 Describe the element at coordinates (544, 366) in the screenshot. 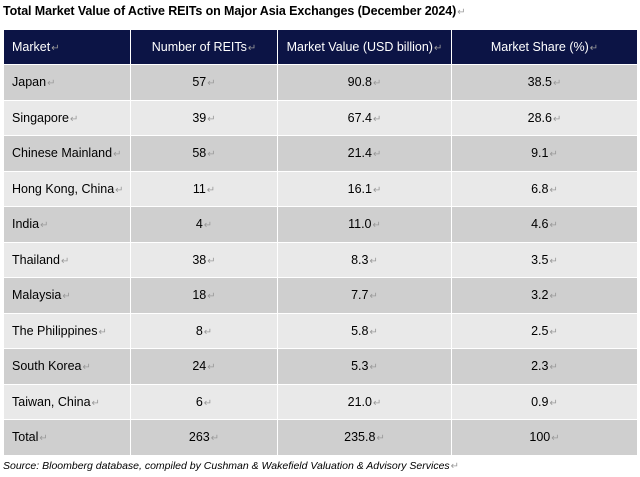

I see `cell-share: 2.3↵` at that location.